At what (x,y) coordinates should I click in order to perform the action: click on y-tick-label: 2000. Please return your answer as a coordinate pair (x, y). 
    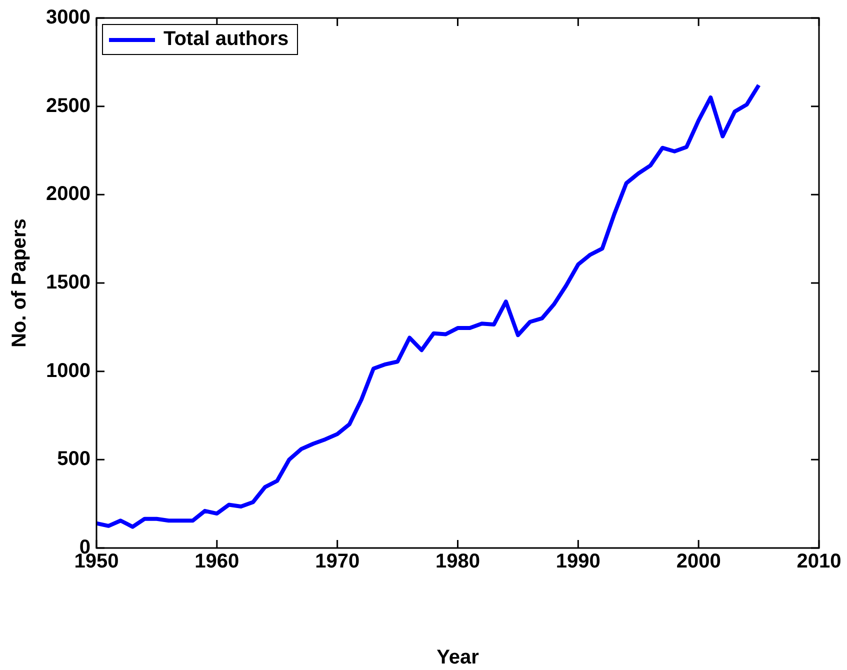
    Looking at the image, I should click on (68, 194).